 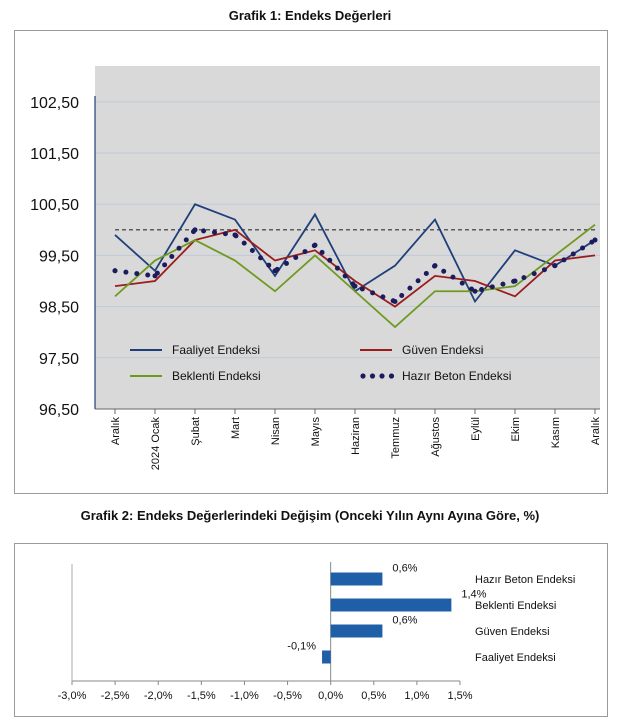 I want to click on x-tick-label: Haziran, so click(x=356, y=436).